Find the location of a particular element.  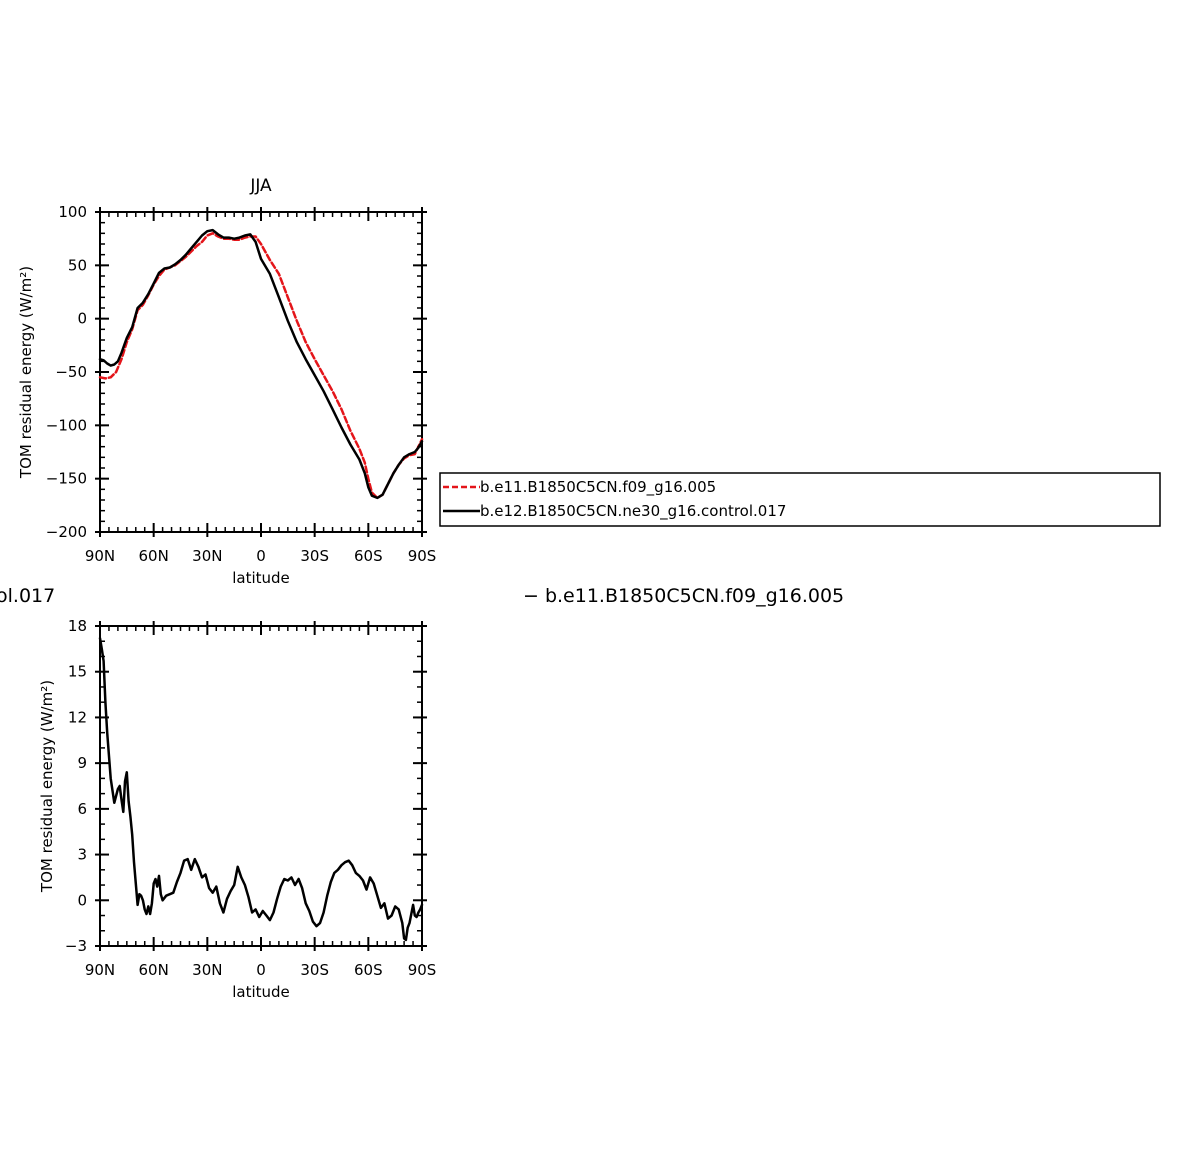

bottom-y-tick-label: 0 is located at coordinates (82, 900).